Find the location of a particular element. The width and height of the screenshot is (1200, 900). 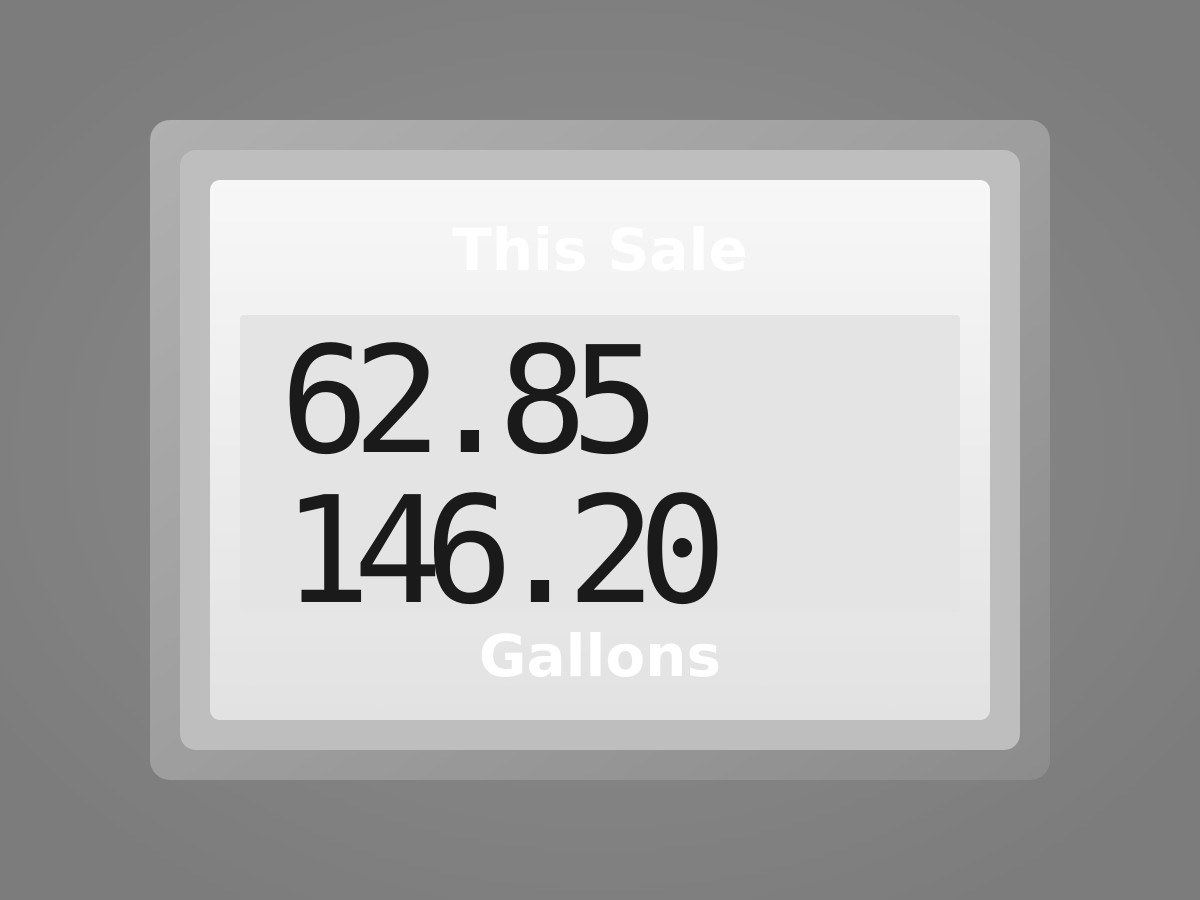

title: This Sale is located at coordinates (600, 250).